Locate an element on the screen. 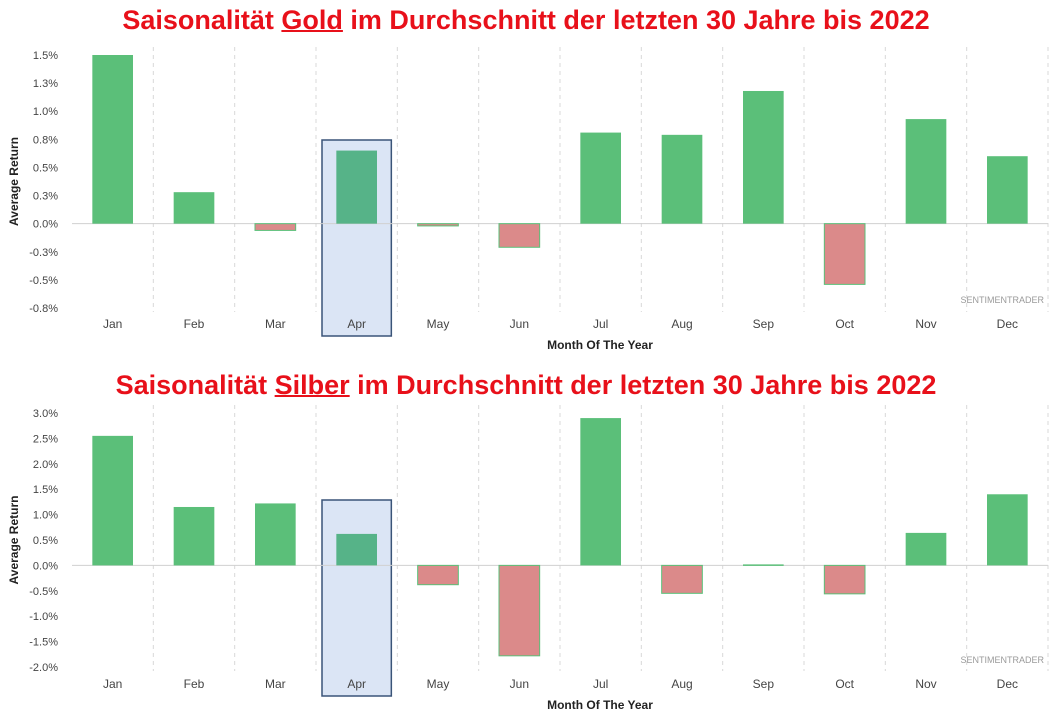  gold-bar-apr is located at coordinates (356, 187).